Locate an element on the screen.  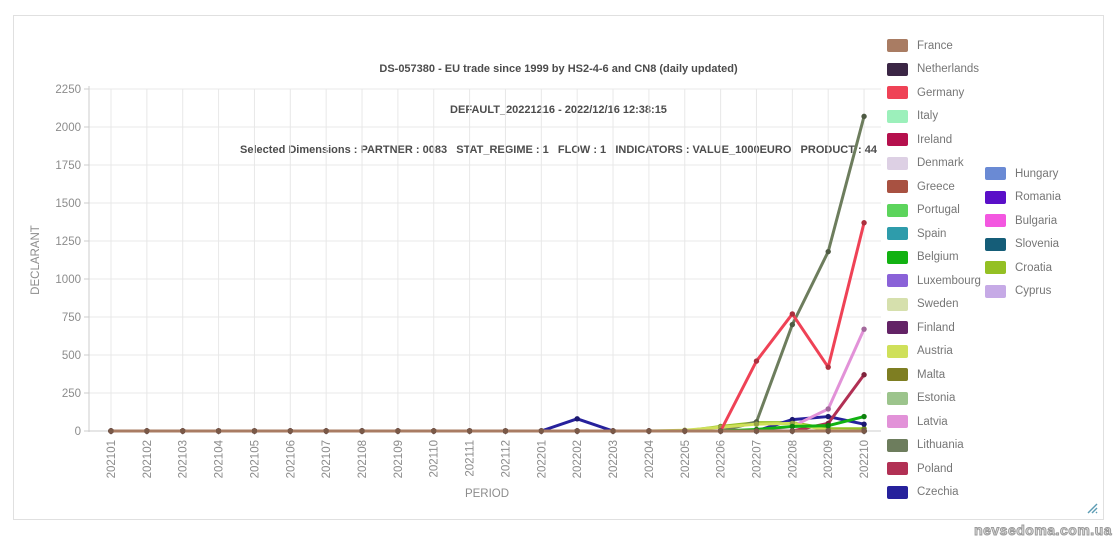
legend-item-poland: Poland is located at coordinates (934, 468).